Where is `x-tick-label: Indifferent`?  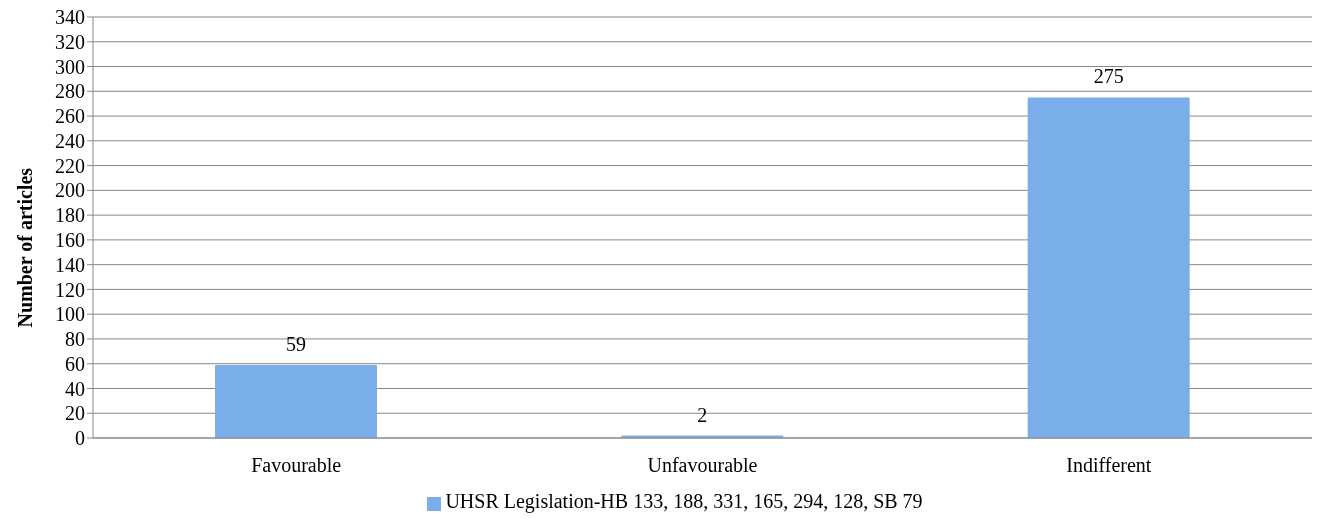 x-tick-label: Indifferent is located at coordinates (1109, 465).